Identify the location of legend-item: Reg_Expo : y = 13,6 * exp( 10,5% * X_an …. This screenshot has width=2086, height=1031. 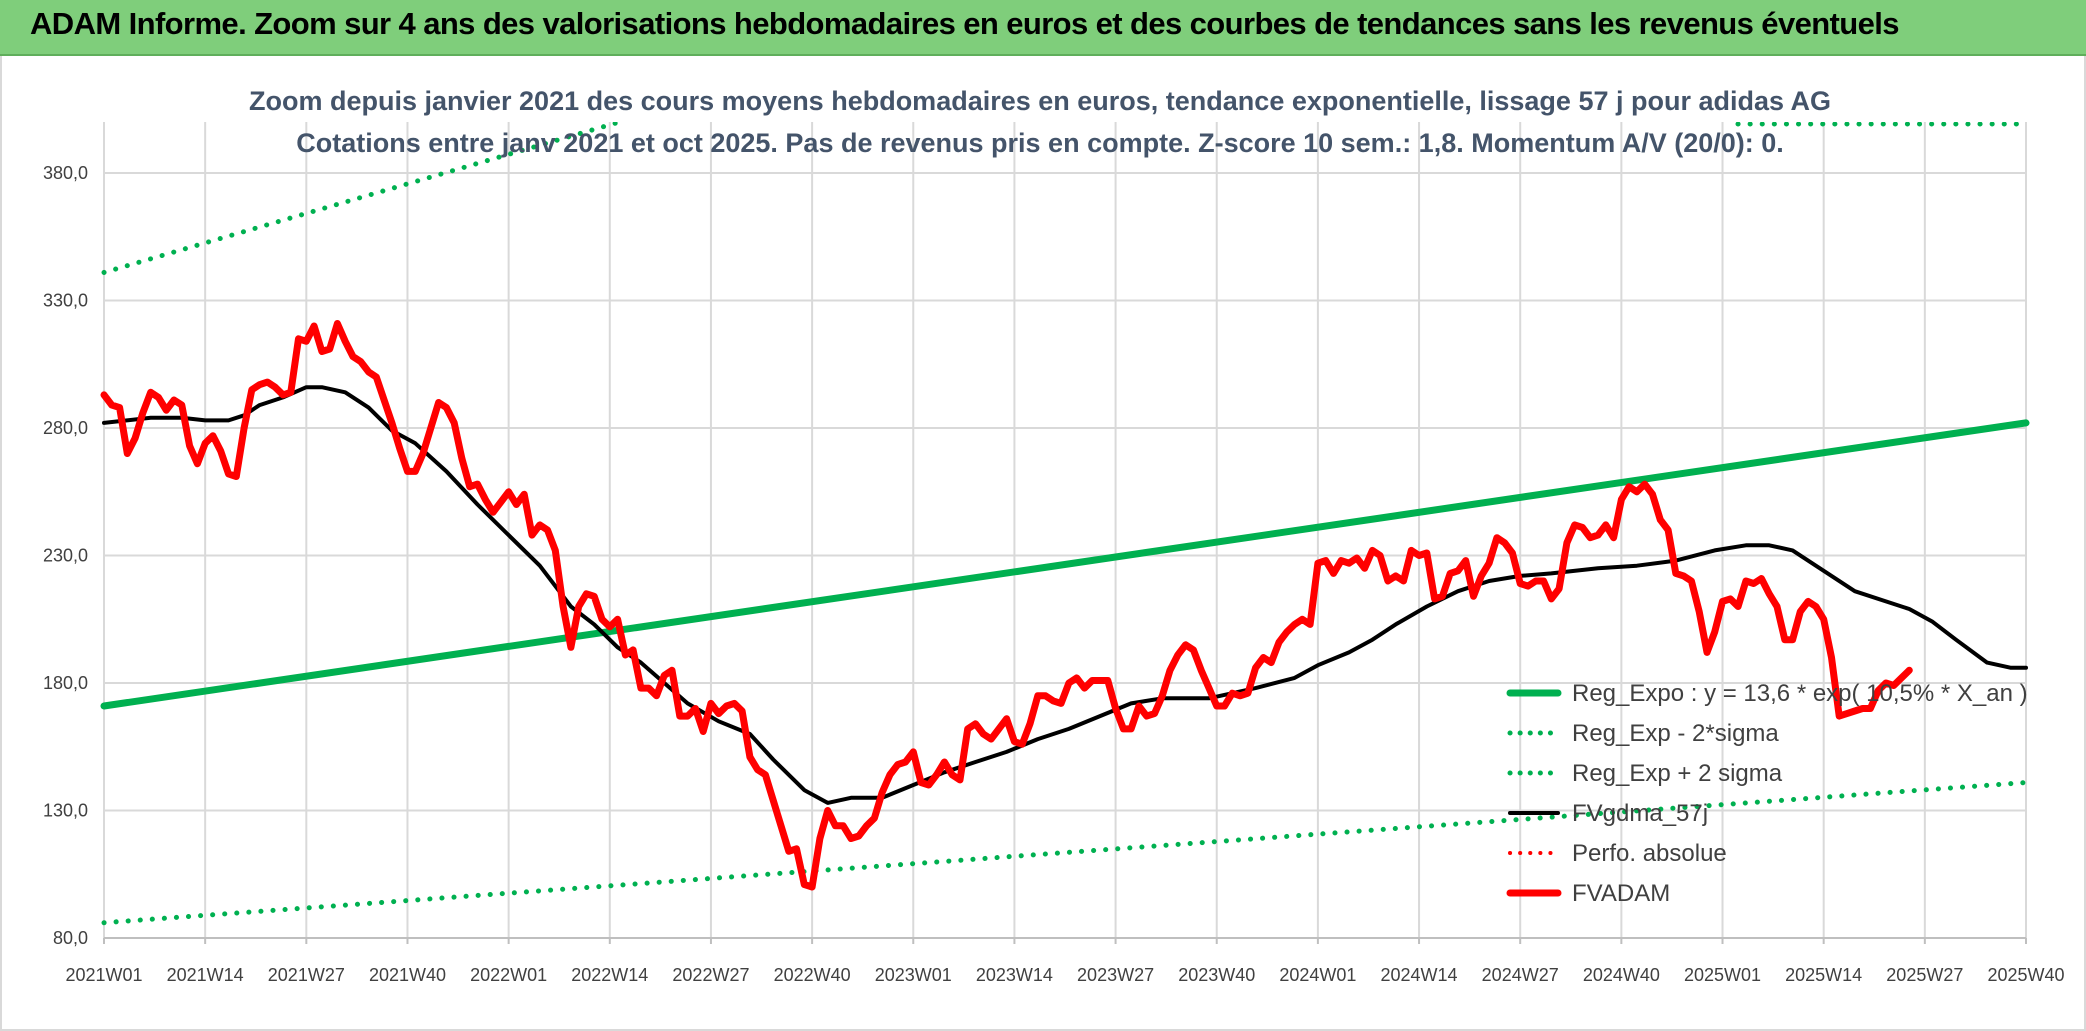
(1767, 693).